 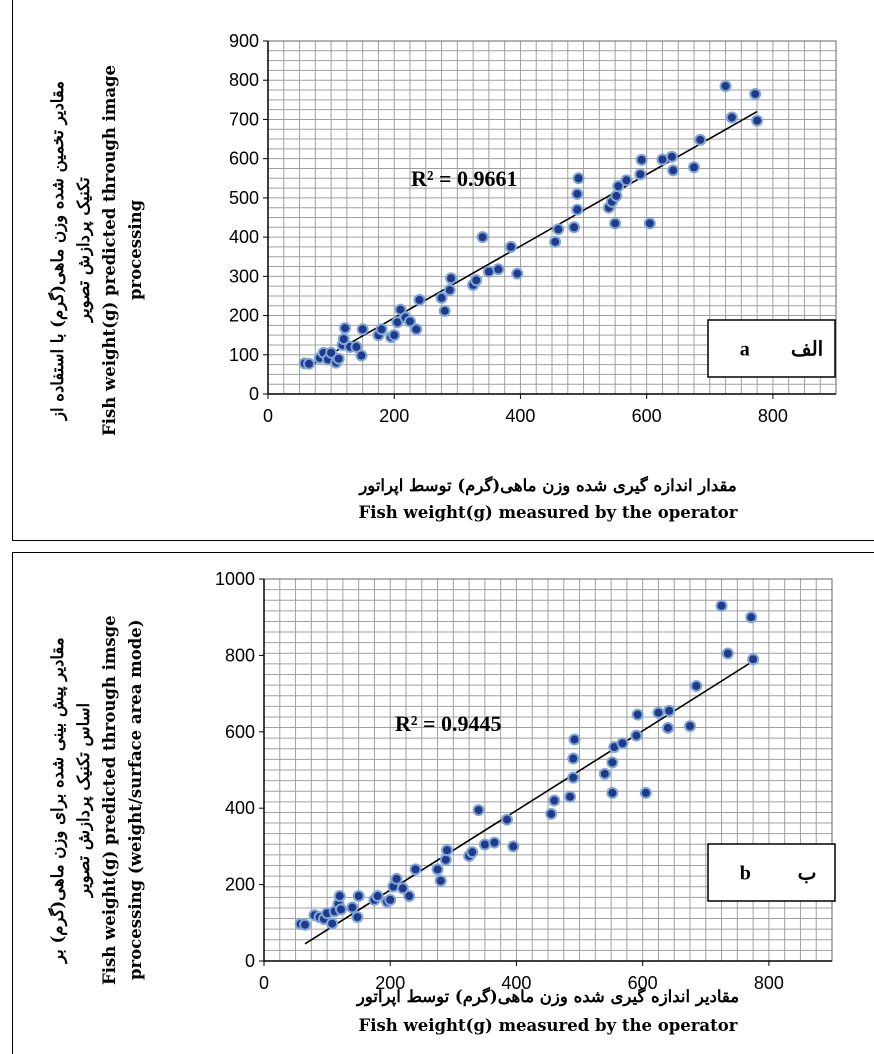 I want to click on x-tick-label: 800, so click(x=769, y=983).